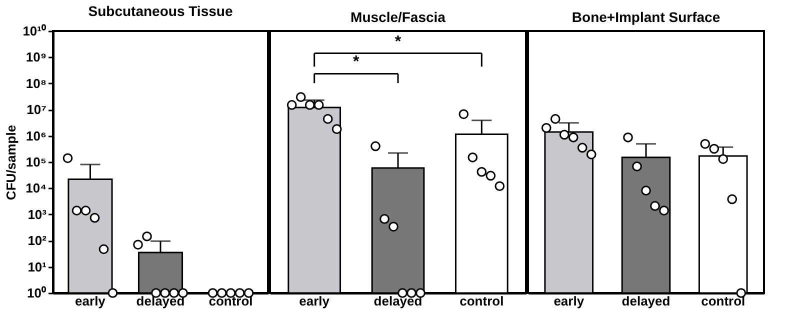 The height and width of the screenshot is (320, 789). I want to click on y-tick-label: 10⁵, so click(36, 162).